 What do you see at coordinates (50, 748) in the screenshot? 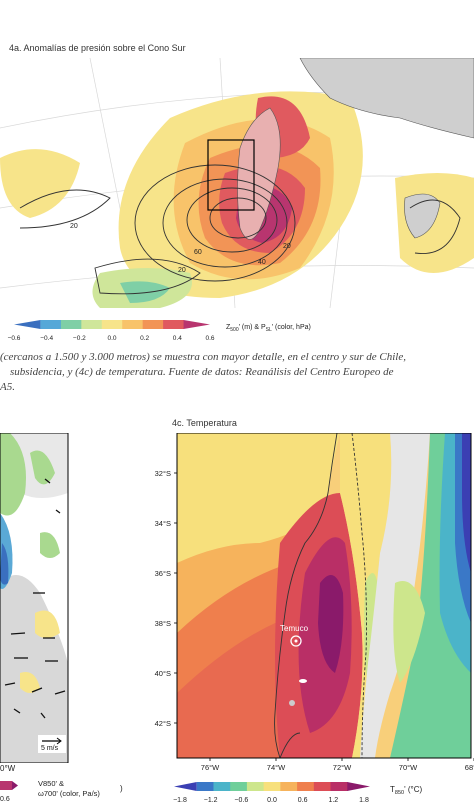
I see `panel-b-scale-label: 5 m/s` at bounding box center [50, 748].